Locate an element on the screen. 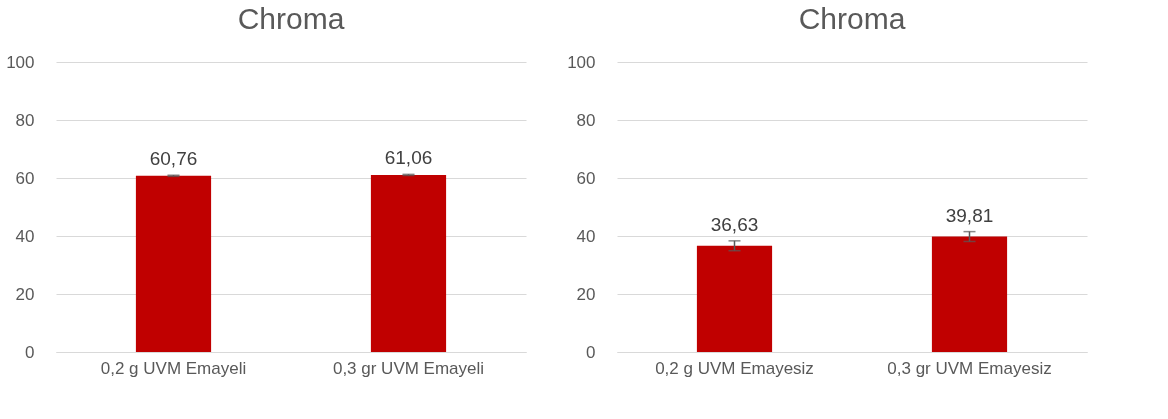 The image size is (1168, 419). data-label: 39,81 is located at coordinates (969, 215).